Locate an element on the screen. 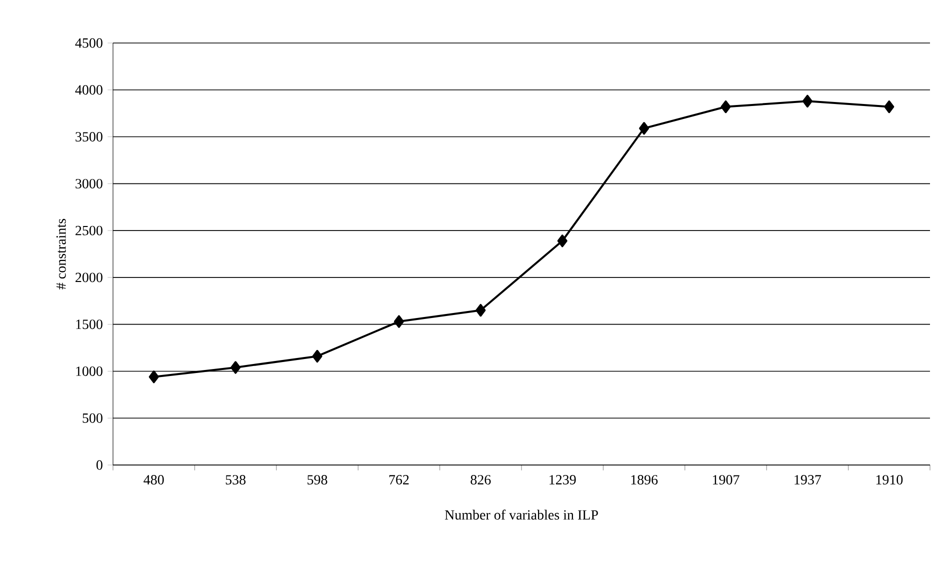 The image size is (938, 586). x-tick-label: 598 is located at coordinates (318, 479).